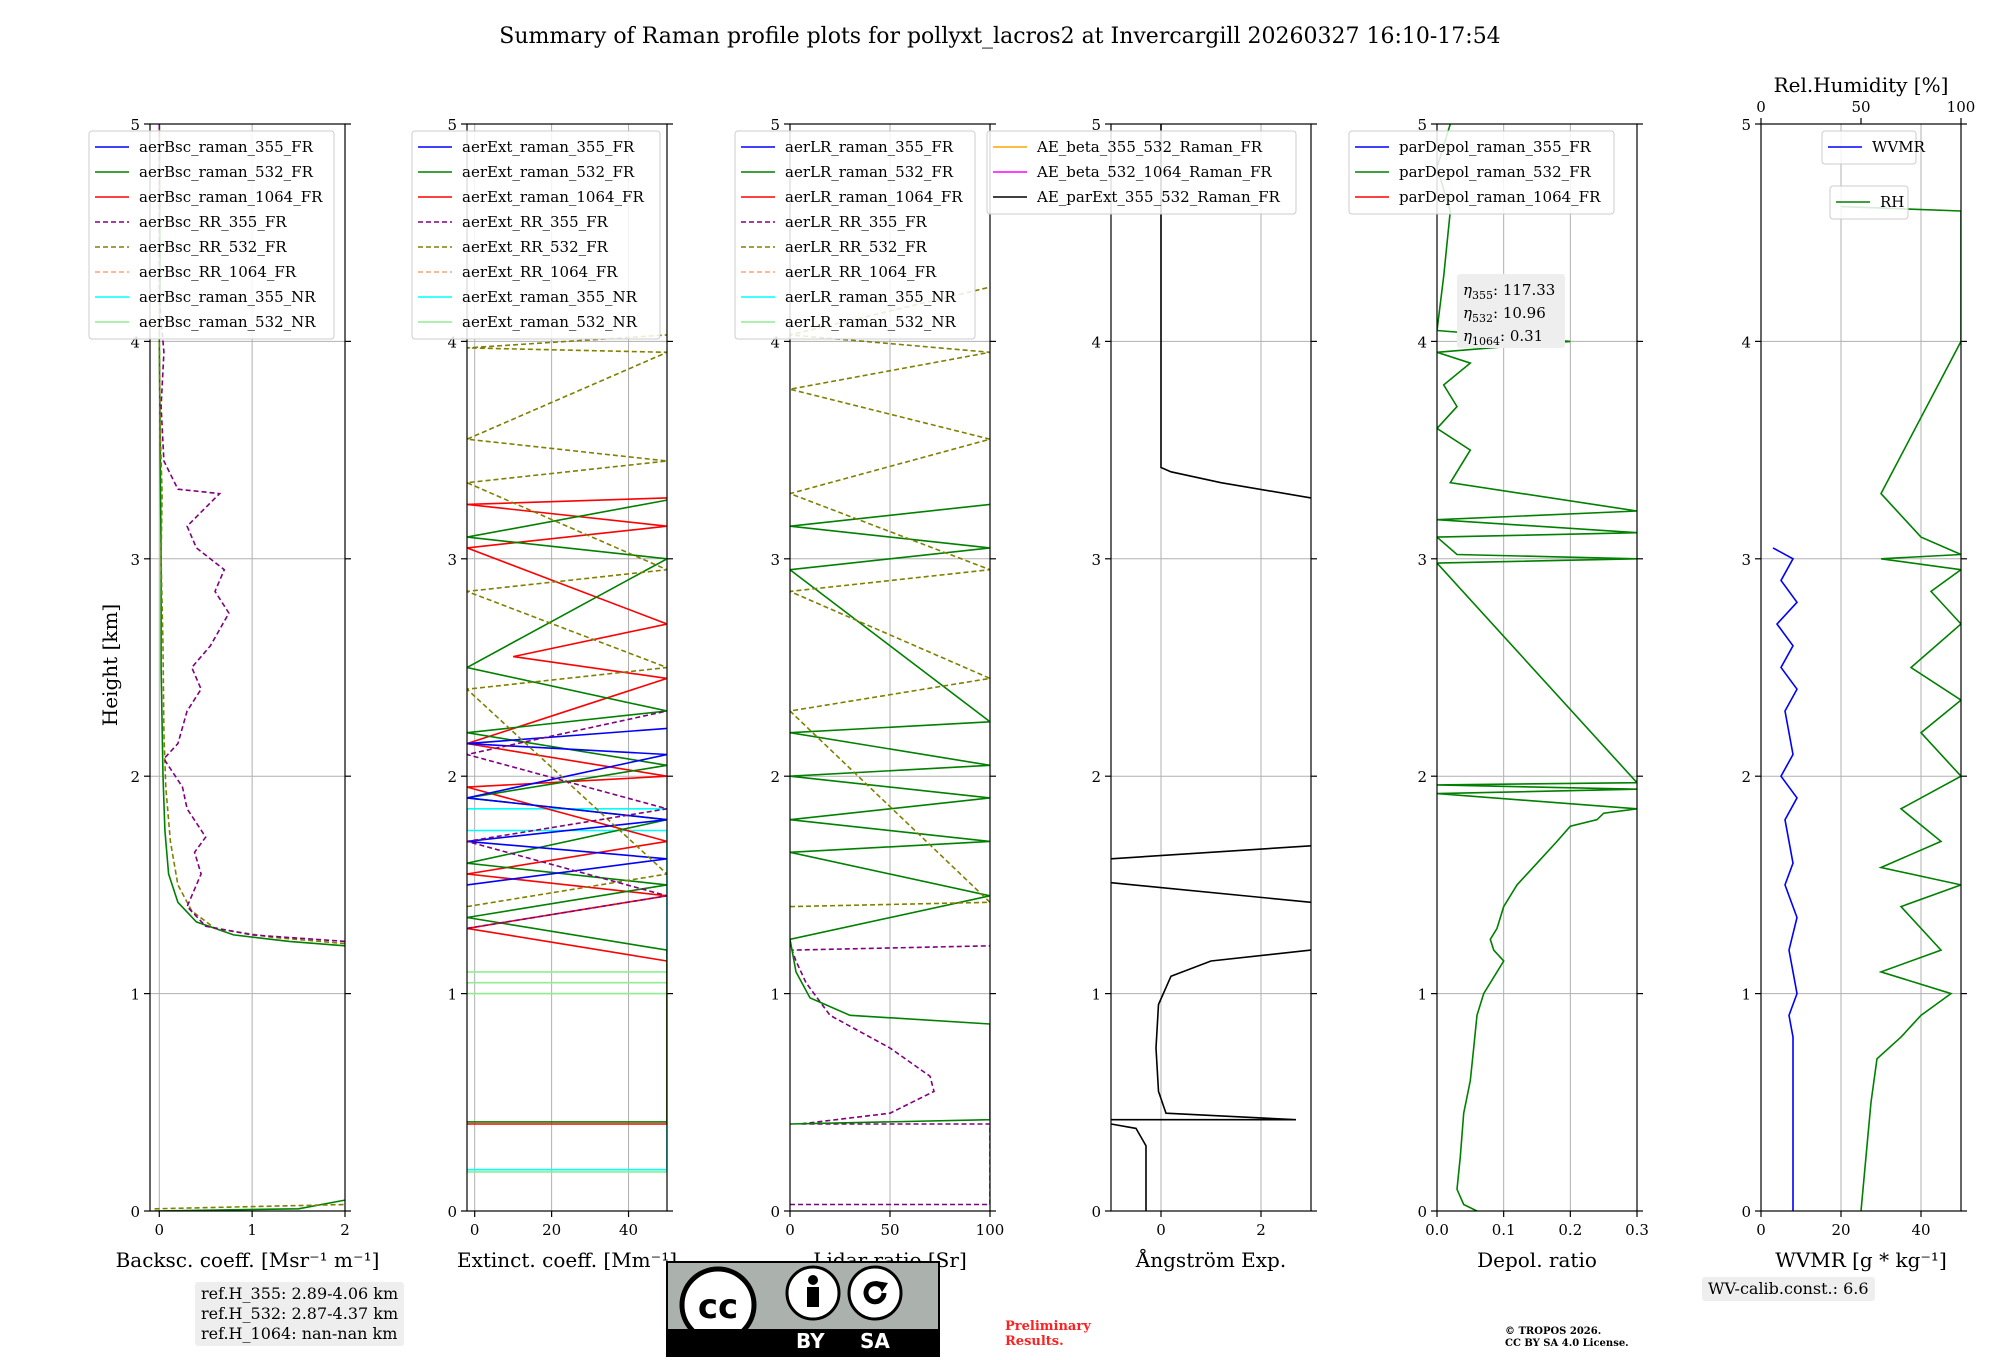 The height and width of the screenshot is (1360, 2000). Describe the element at coordinates (1785, 879) in the screenshot. I see `series-WVMR` at that location.